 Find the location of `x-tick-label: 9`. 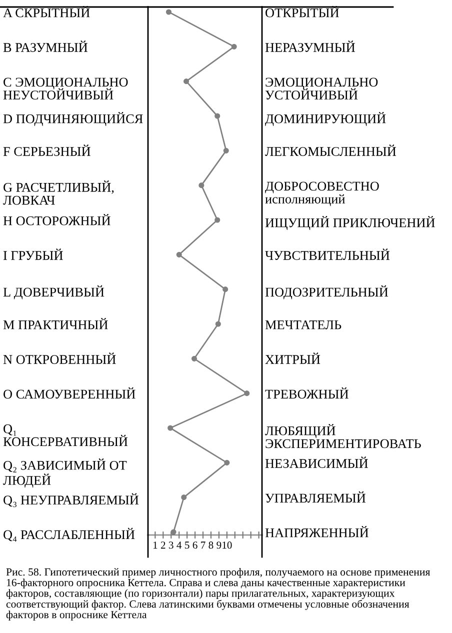

x-tick-label: 9 is located at coordinates (219, 545).